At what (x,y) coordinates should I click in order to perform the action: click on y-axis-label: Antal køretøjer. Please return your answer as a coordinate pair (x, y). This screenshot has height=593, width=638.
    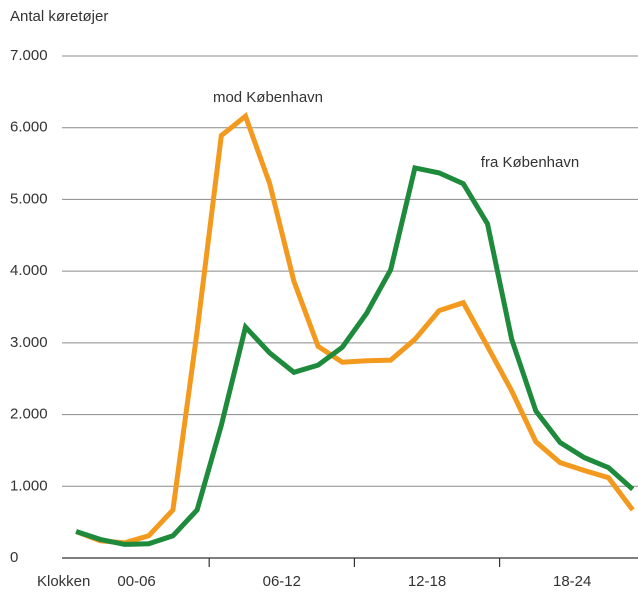
    Looking at the image, I should click on (59, 16).